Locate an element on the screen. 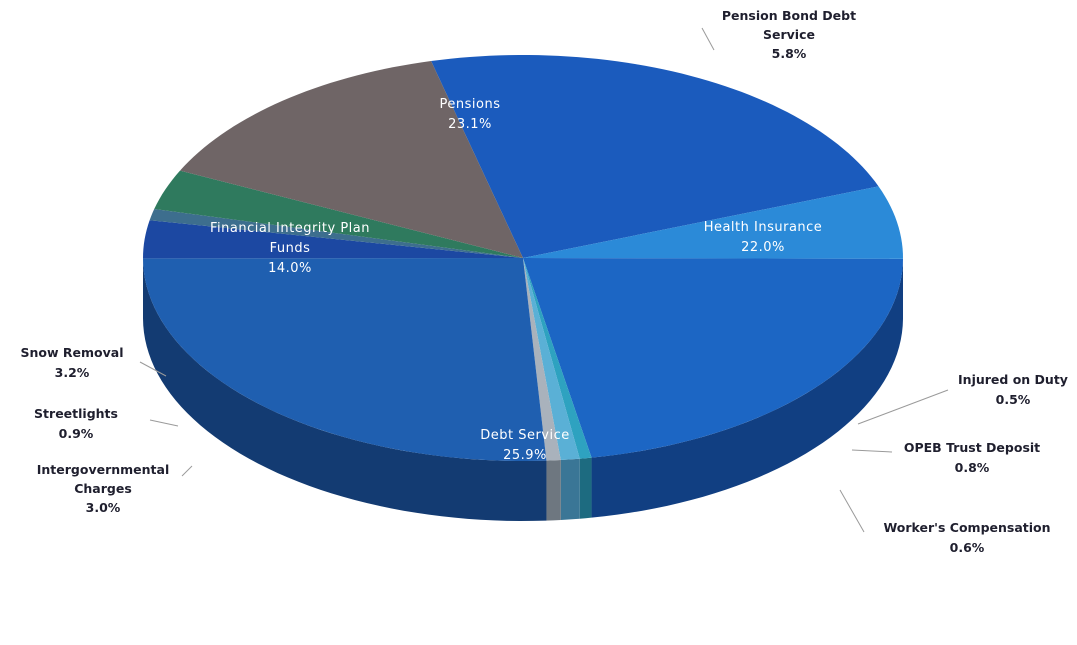  slice-label-snow-removal: Snow Removal 3.2% is located at coordinates (72, 362).